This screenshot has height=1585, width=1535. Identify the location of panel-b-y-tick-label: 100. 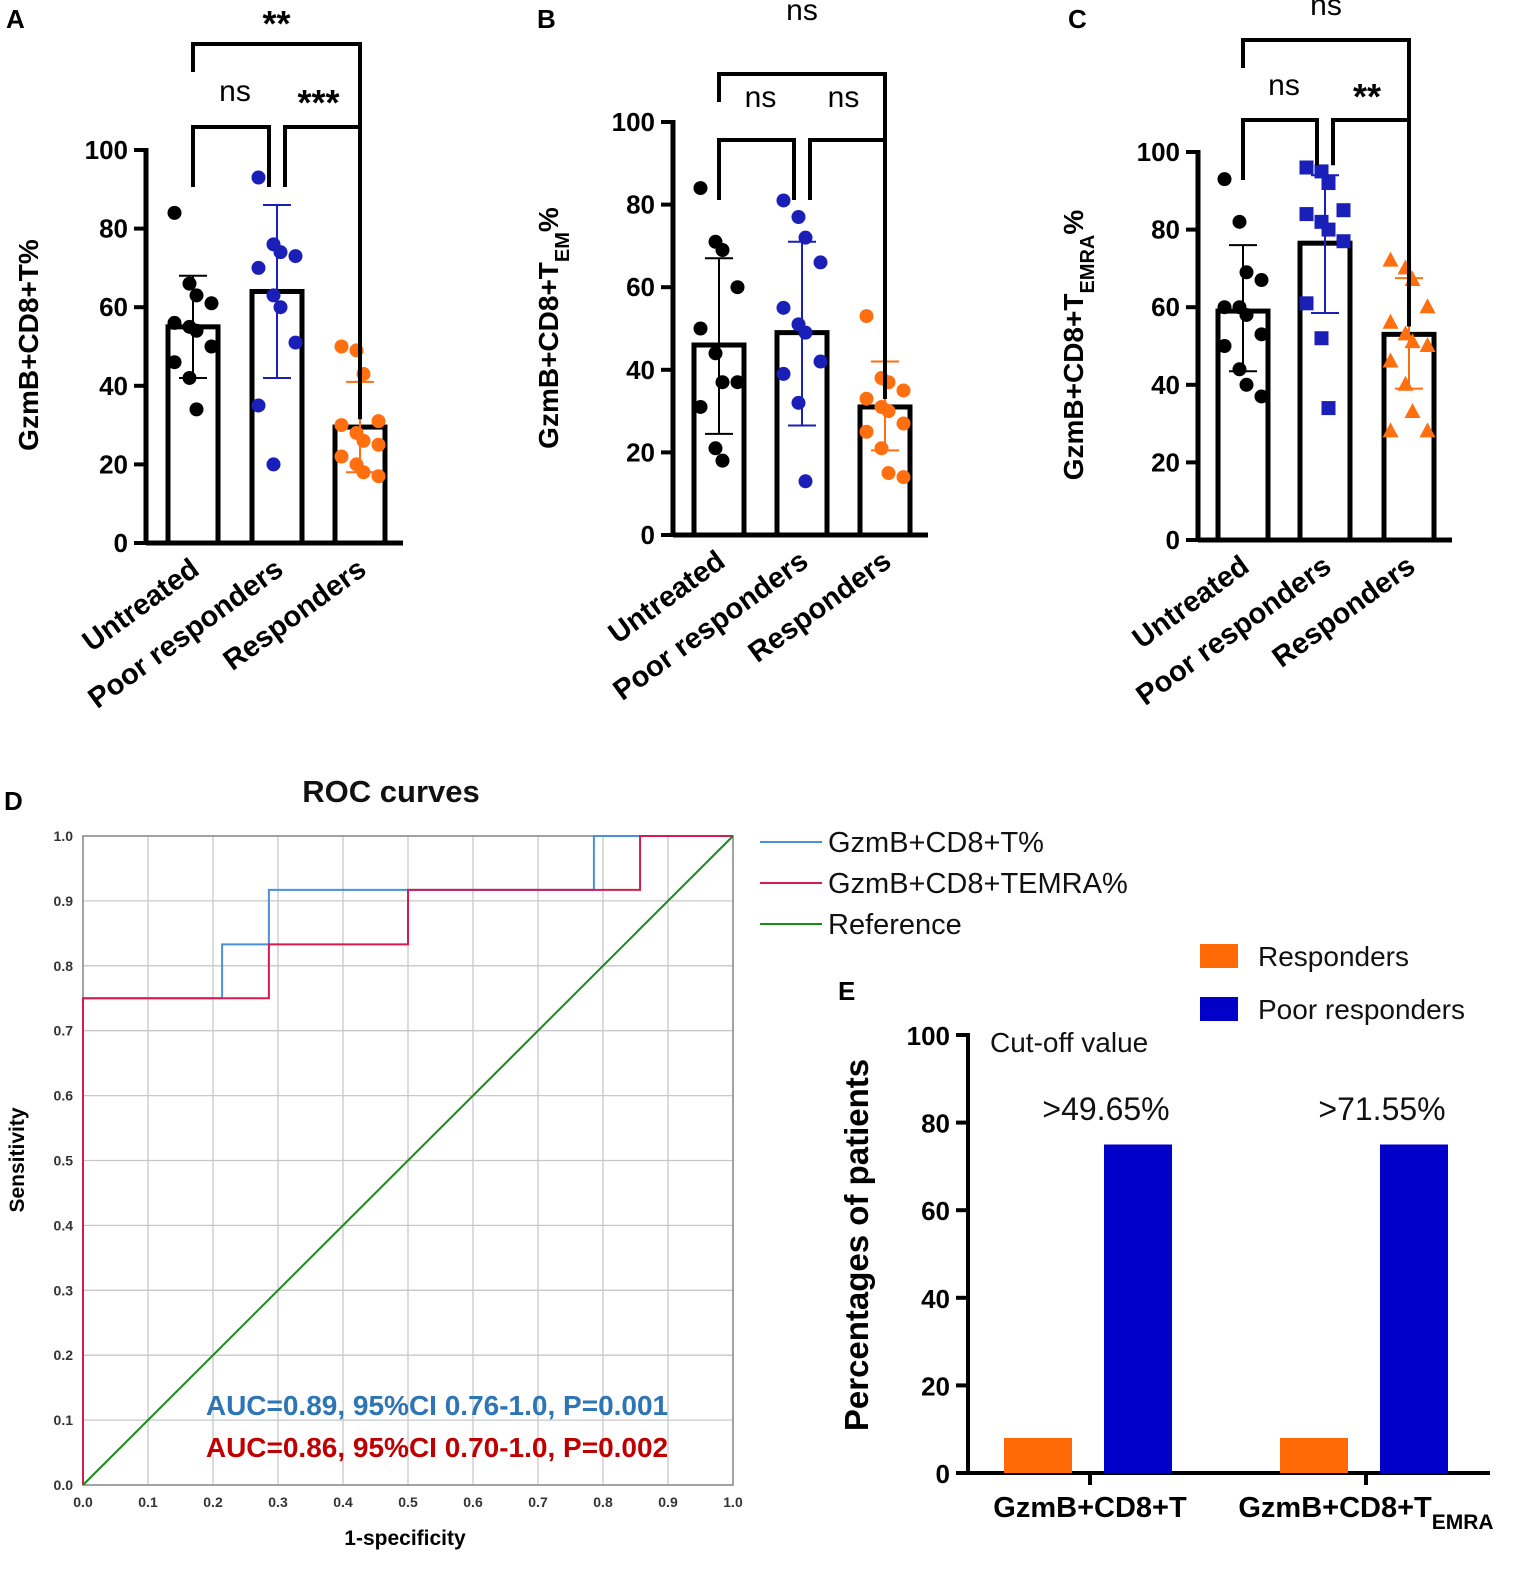
(633, 122).